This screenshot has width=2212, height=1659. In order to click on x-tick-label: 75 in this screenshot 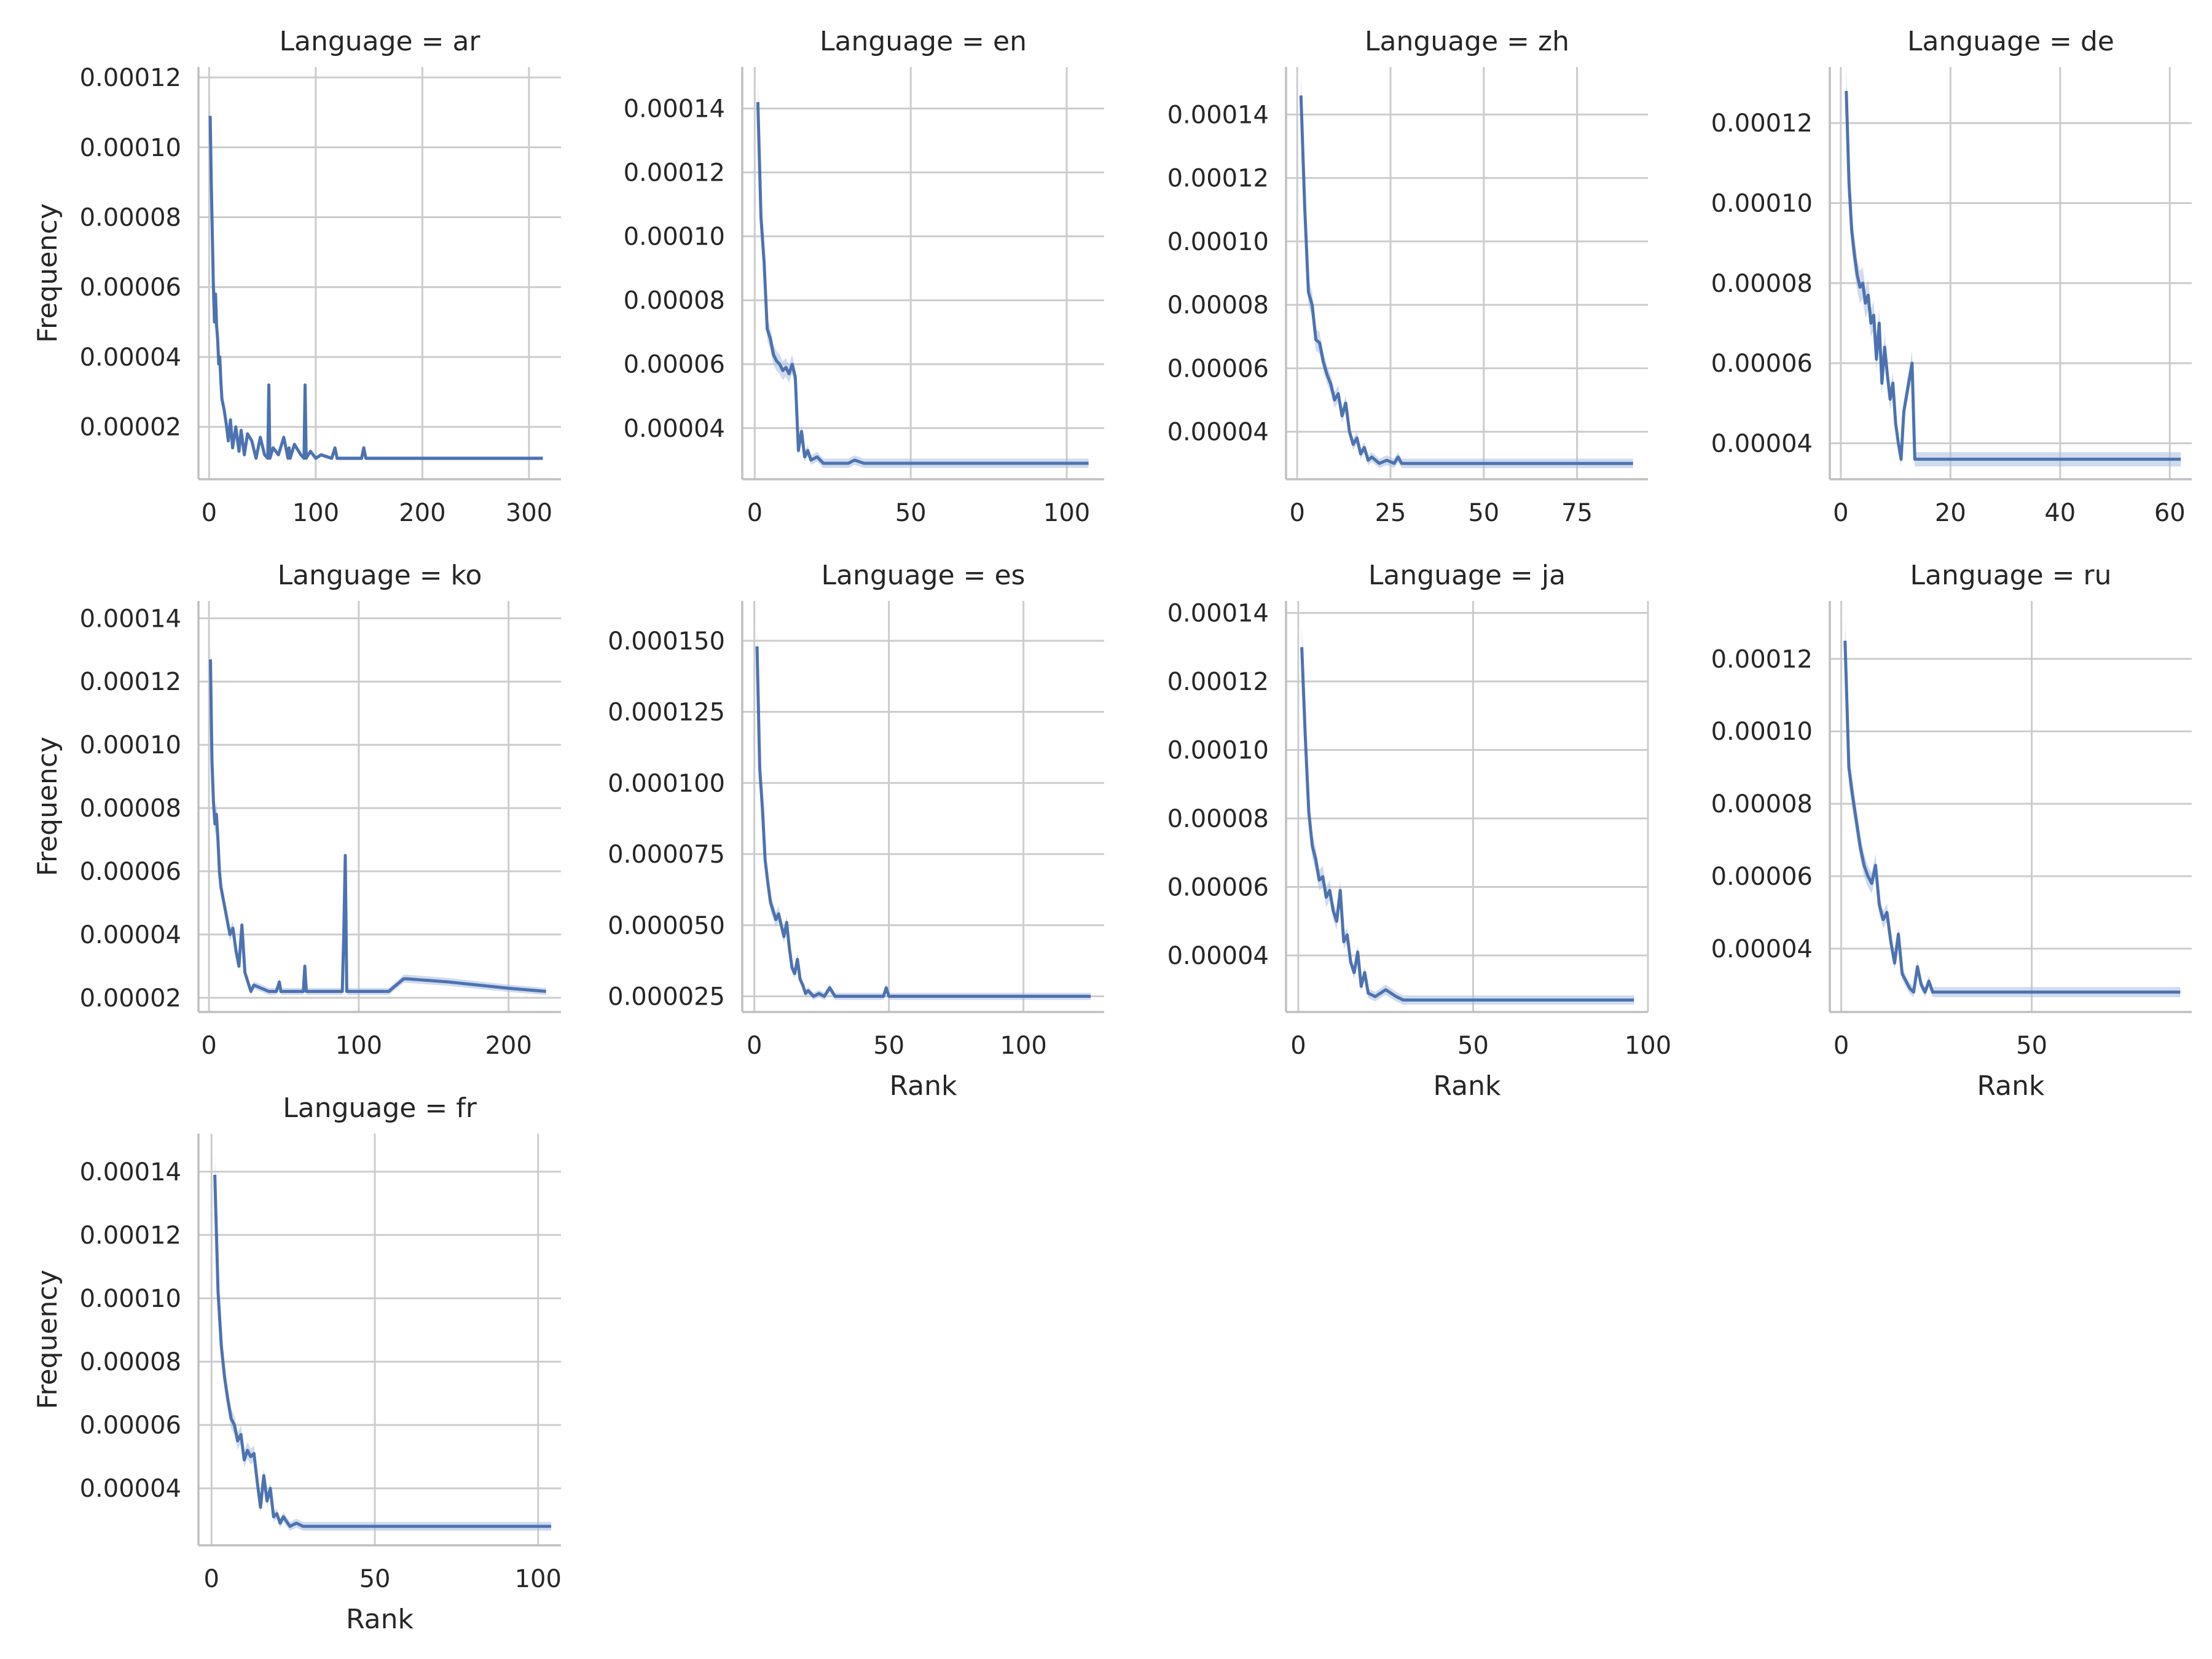, I will do `click(1577, 513)`.